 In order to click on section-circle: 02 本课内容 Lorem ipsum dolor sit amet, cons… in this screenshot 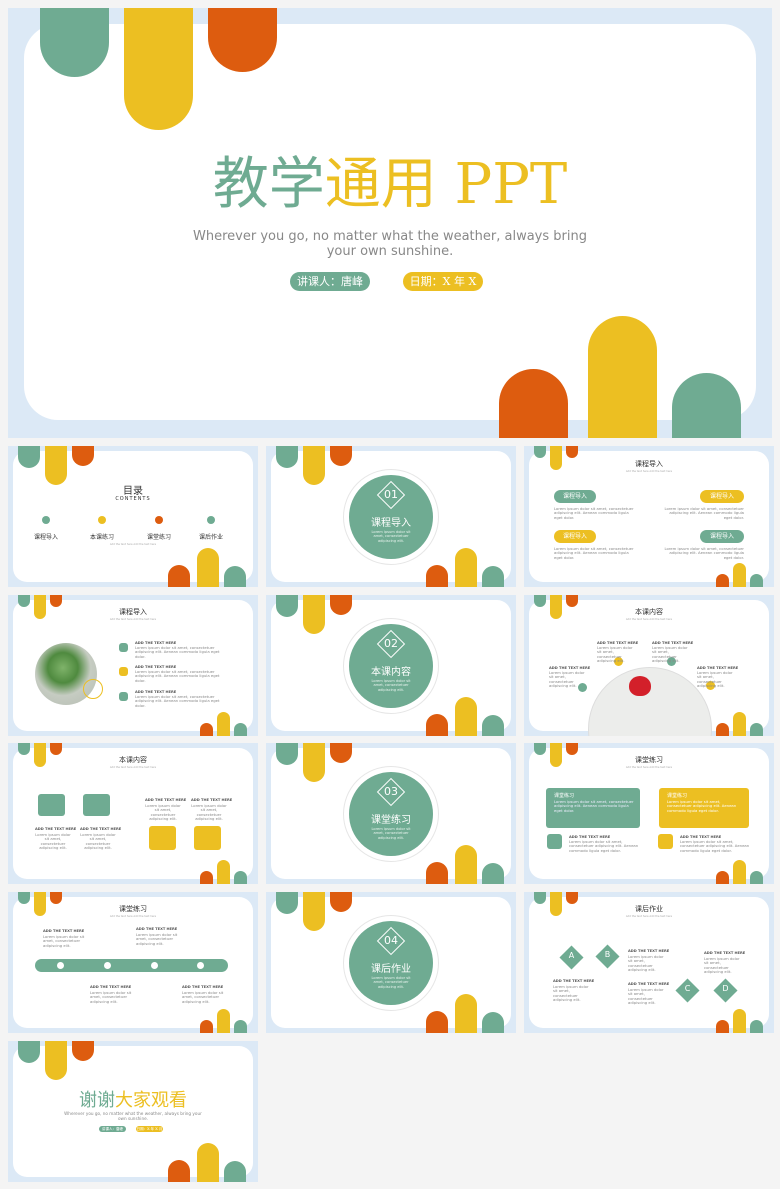, I will do `click(391, 666)`.